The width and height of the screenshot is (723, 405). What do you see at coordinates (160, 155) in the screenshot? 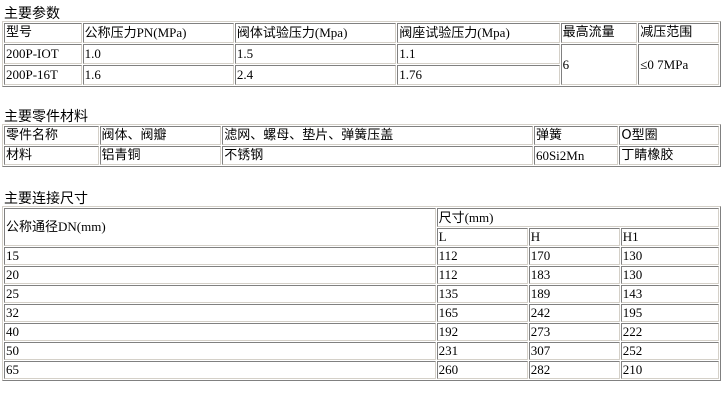
I see `cell: 铝青铜` at bounding box center [160, 155].